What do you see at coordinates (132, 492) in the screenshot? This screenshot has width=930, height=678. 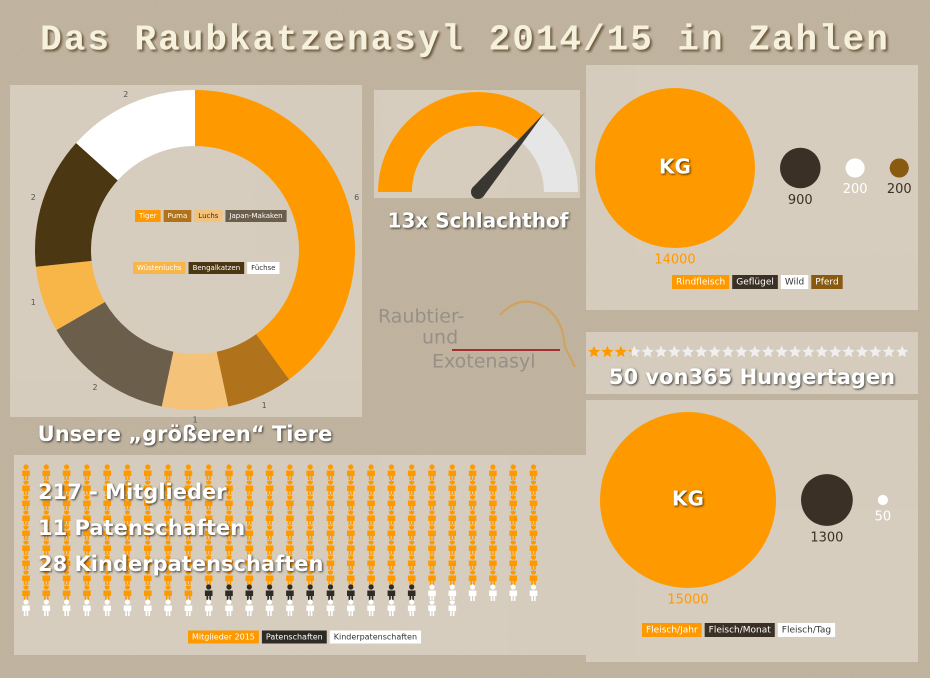 I see `pictogram-label: 217 - Mitglieder` at bounding box center [132, 492].